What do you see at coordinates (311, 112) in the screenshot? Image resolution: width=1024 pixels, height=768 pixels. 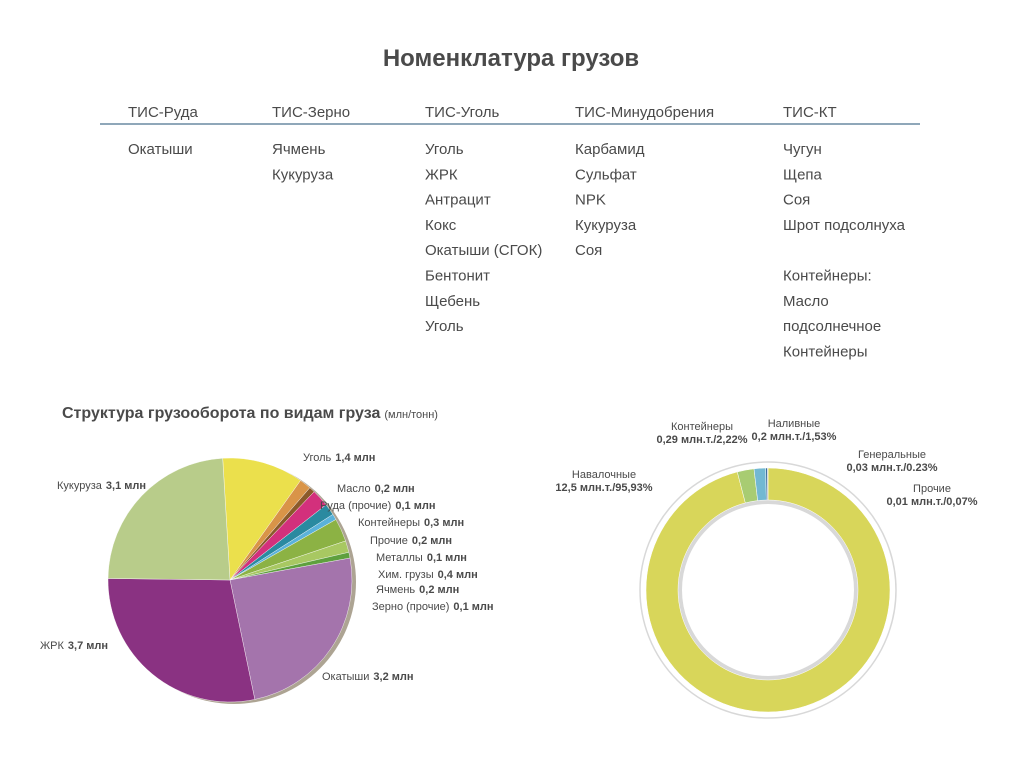 I see `column-header: ТИС-Зерно` at bounding box center [311, 112].